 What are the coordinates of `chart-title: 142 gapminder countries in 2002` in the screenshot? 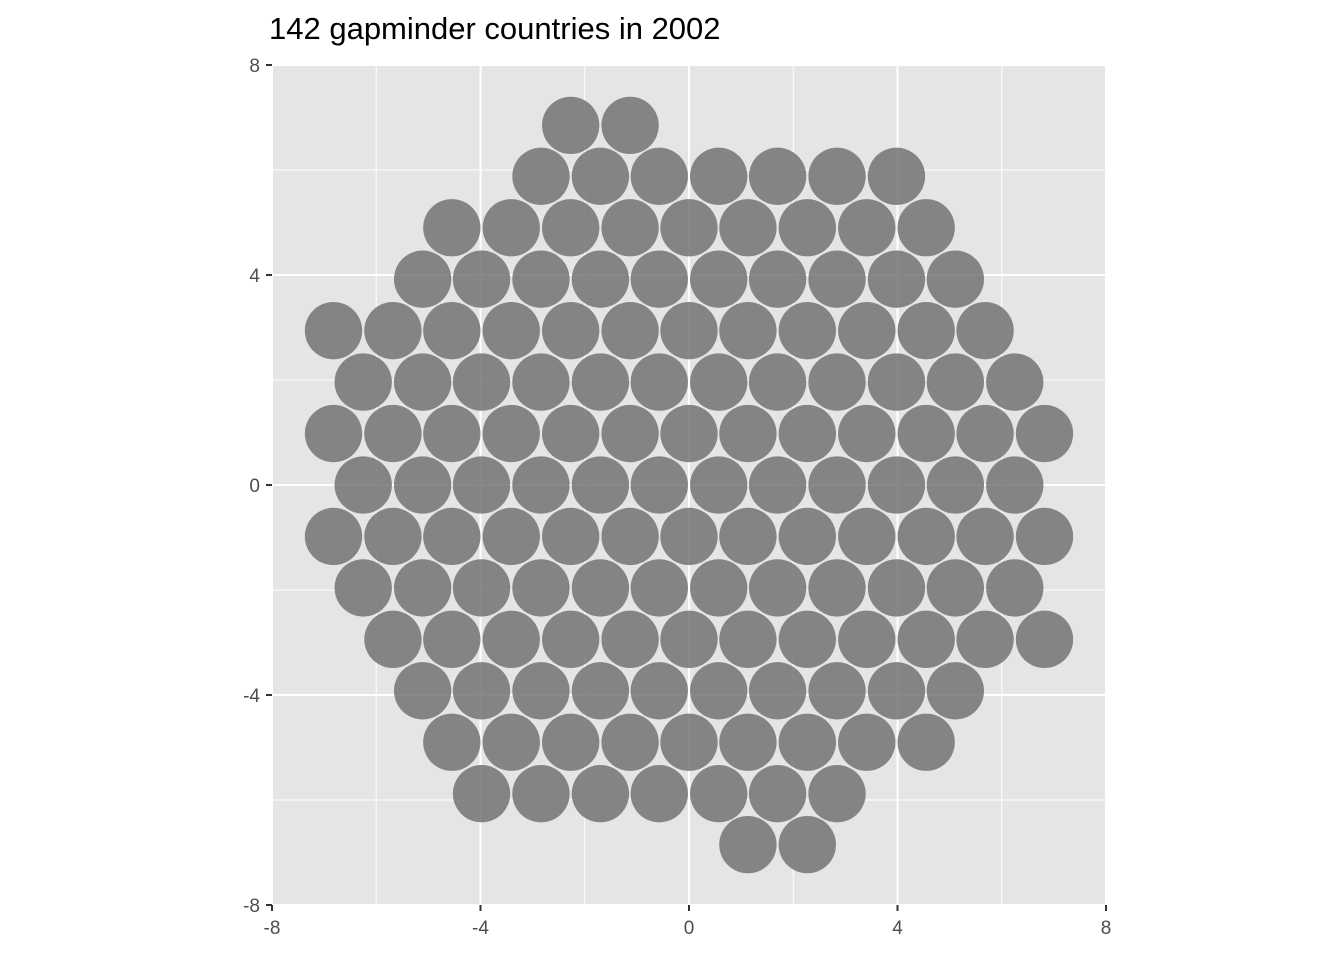 It's located at (495, 28).